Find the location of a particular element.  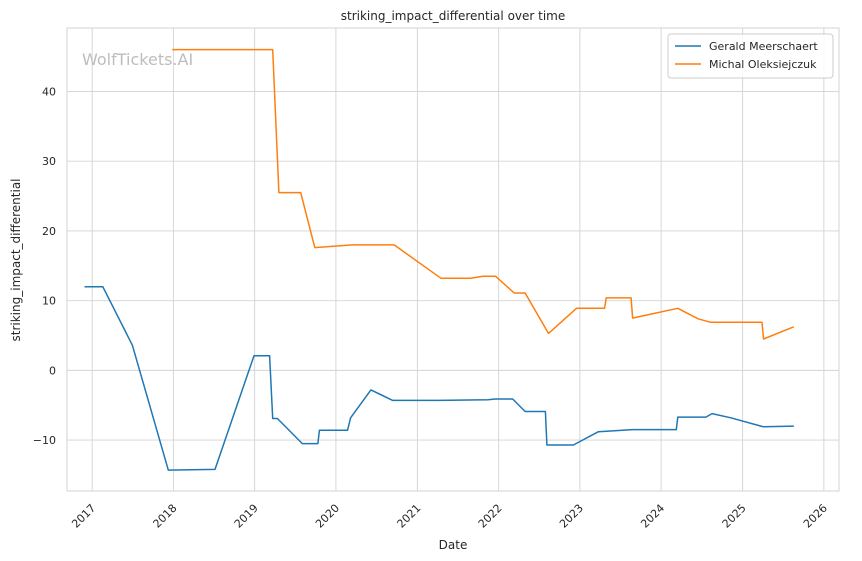

watermark: WolfTickets.AI is located at coordinates (137, 59).